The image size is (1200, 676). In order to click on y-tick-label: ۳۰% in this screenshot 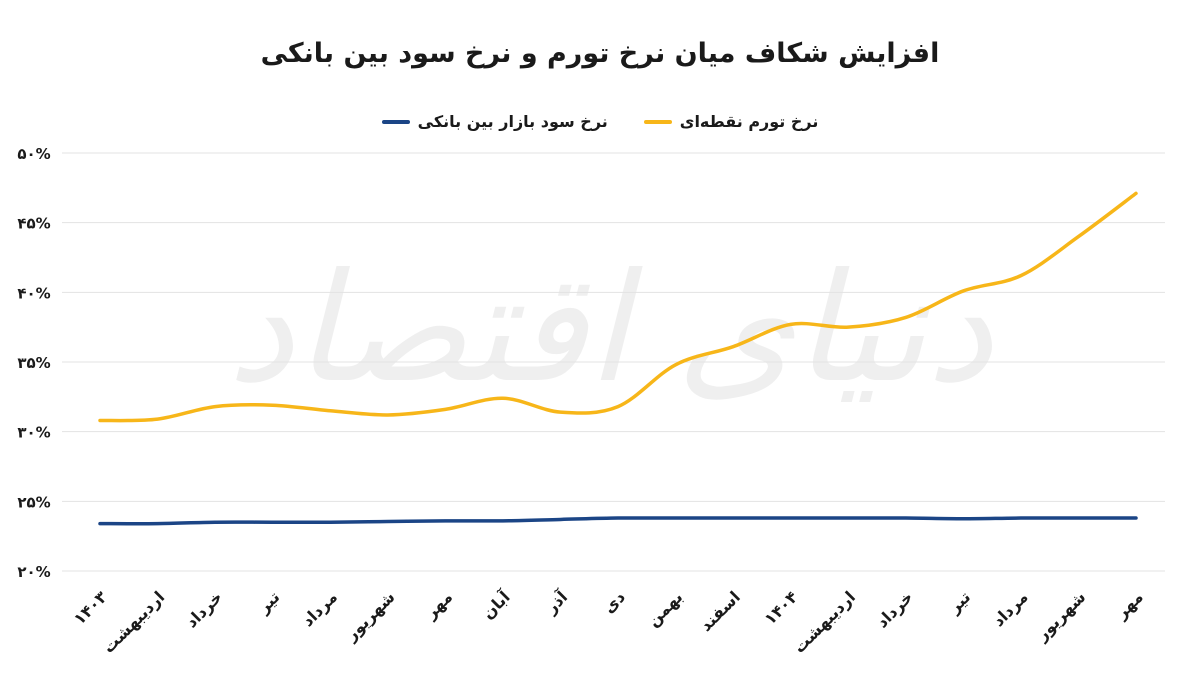, I will do `click(33, 433)`.